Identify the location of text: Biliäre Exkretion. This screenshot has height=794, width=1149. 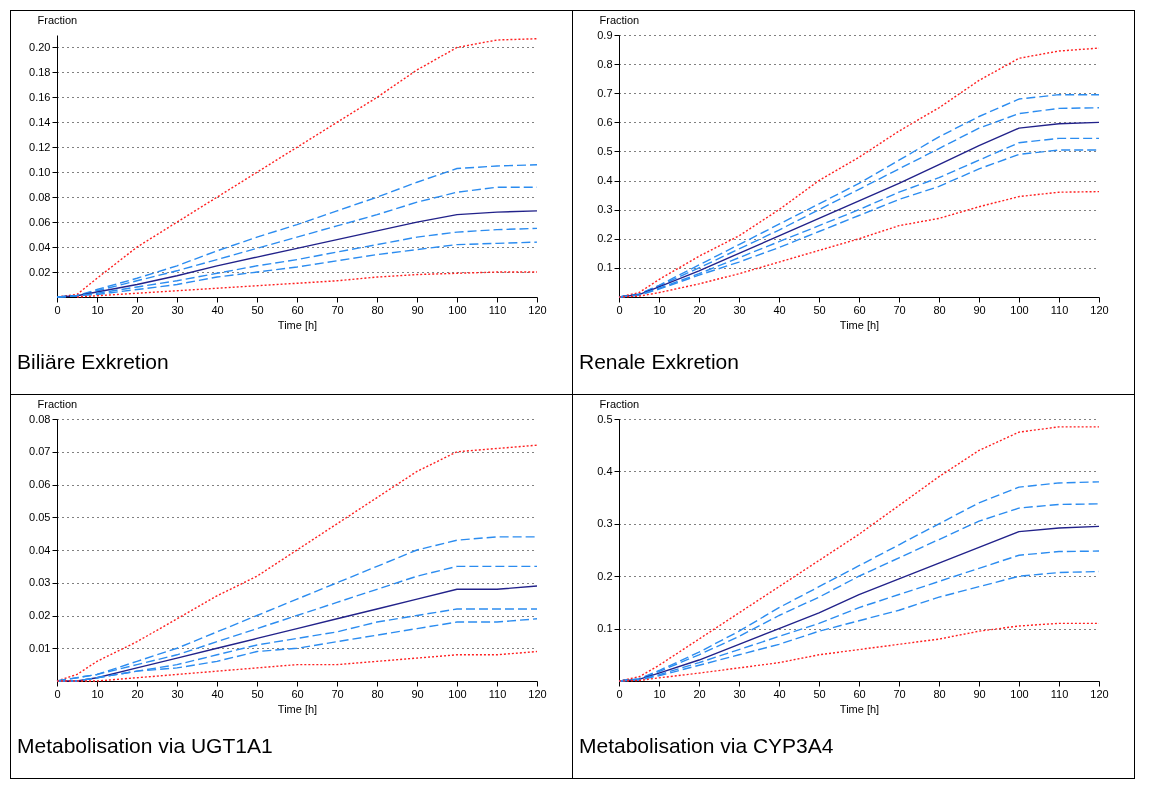
(93, 361).